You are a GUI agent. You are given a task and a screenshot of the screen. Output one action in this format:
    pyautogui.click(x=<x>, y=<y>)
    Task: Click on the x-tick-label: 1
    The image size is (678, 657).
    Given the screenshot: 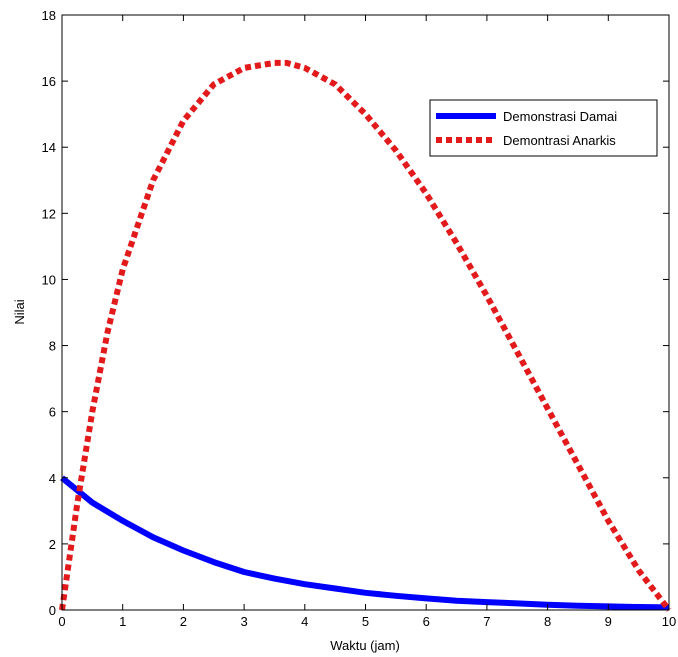 What is the action you would take?
    pyautogui.click(x=122, y=621)
    